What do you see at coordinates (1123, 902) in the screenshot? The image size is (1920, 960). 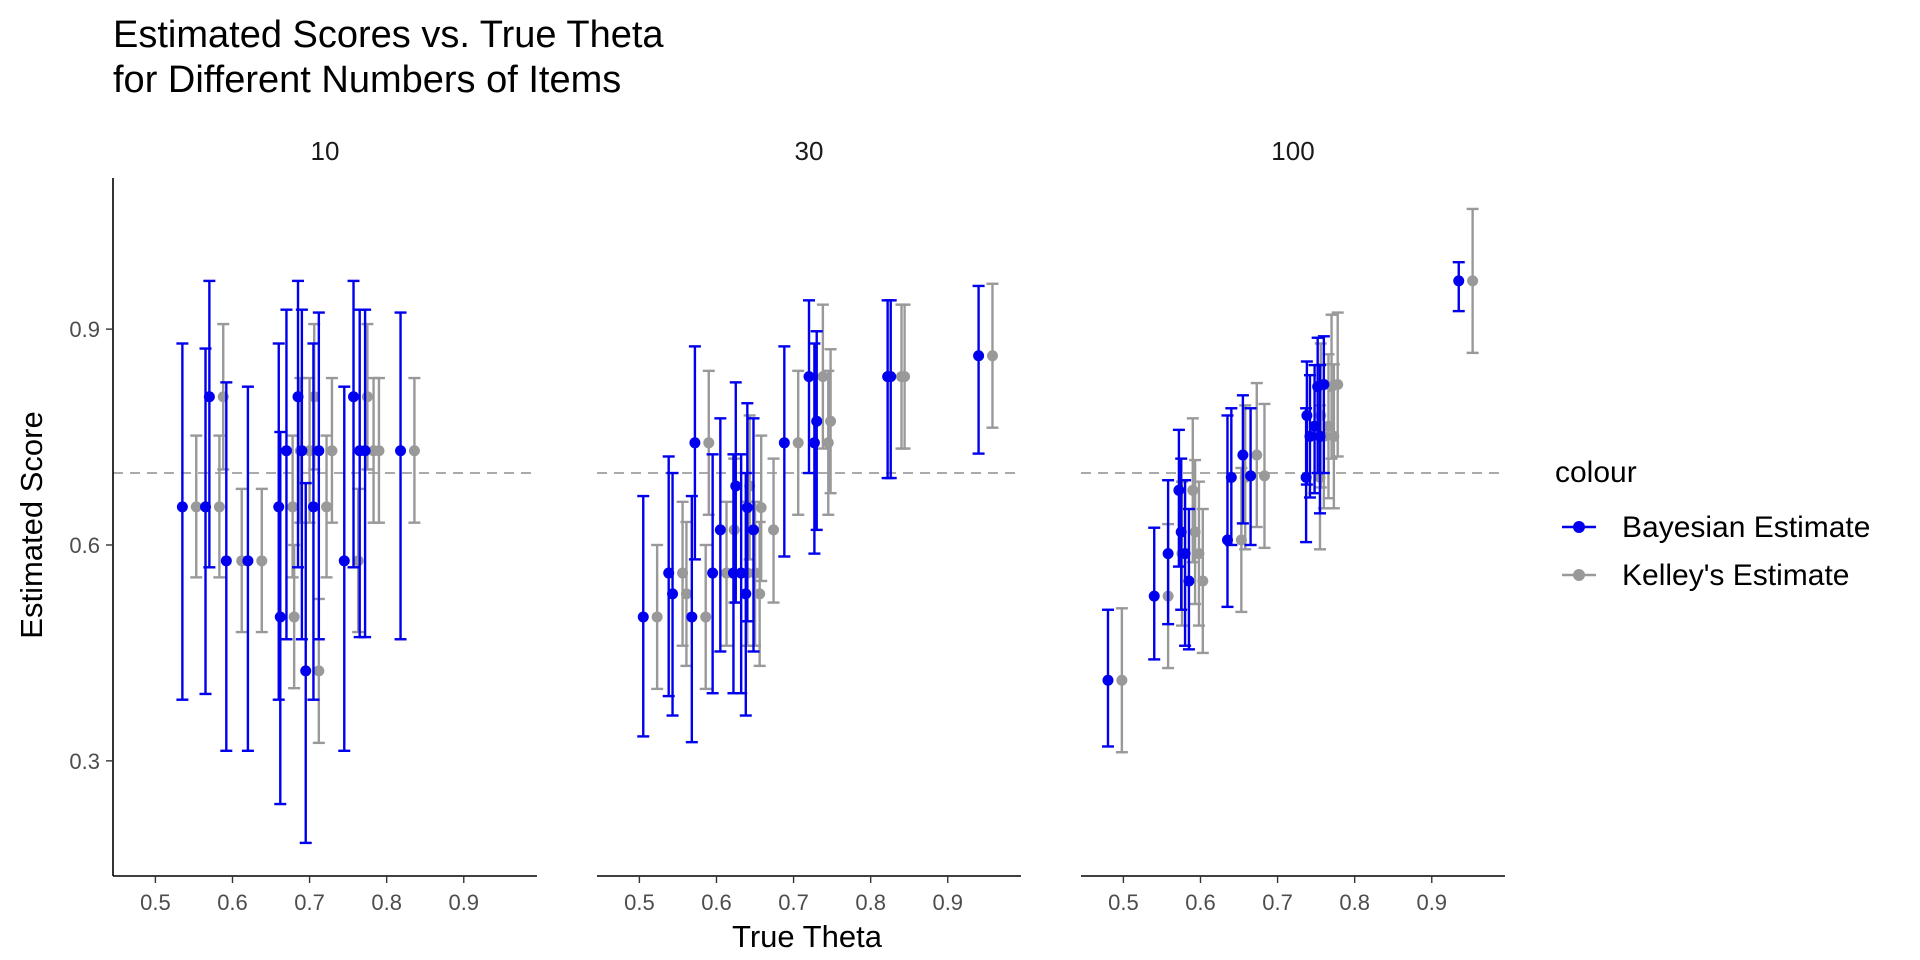 I see `x-tick-label: 0.5` at bounding box center [1123, 902].